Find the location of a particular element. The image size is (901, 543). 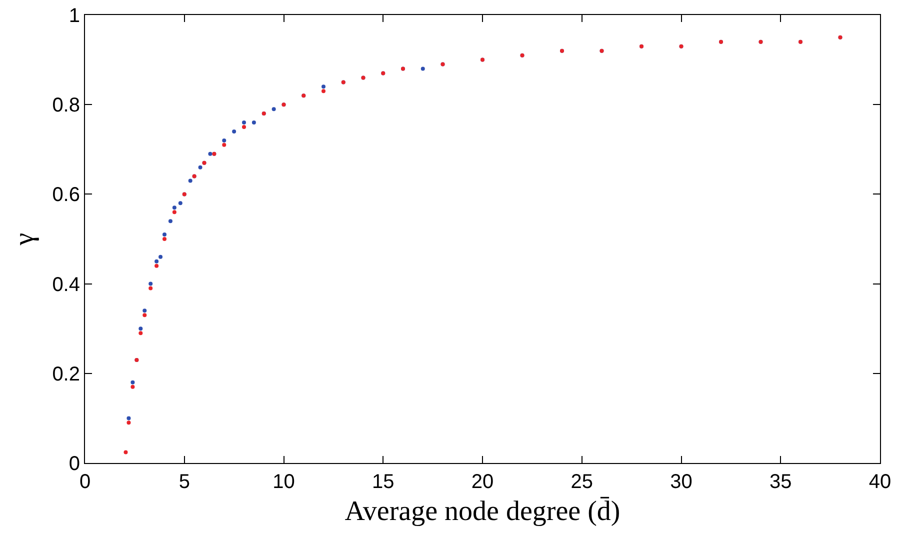

x-tick-label: 35 is located at coordinates (781, 482).